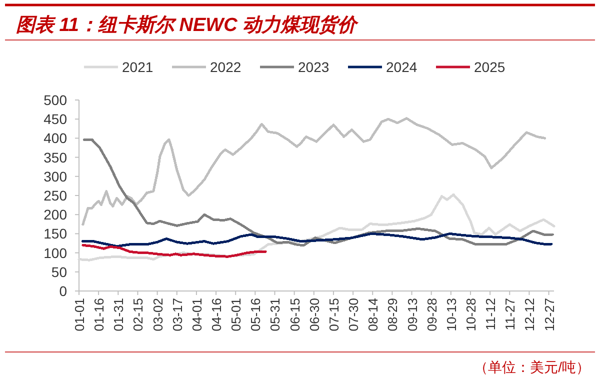 Image resolution: width=600 pixels, height=383 pixels. What do you see at coordinates (138, 315) in the screenshot?
I see `x-tick-label: 02-15` at bounding box center [138, 315].